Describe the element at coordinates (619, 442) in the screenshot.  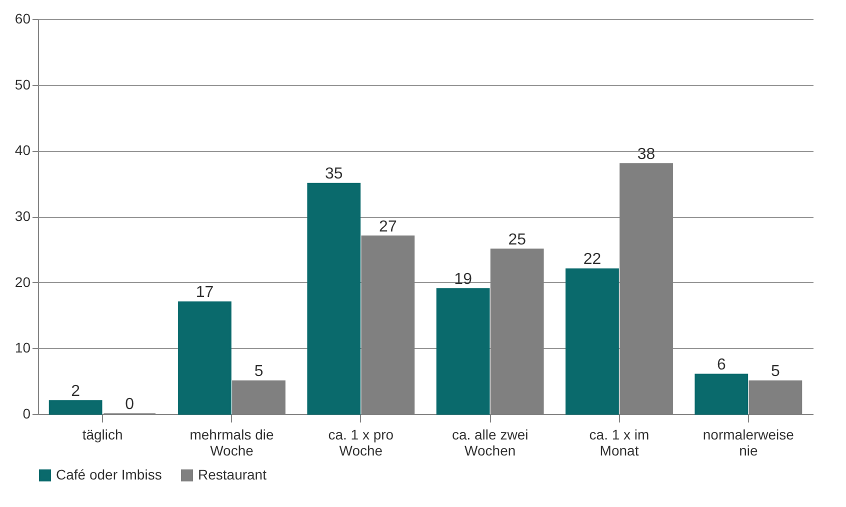
I see `x-tick-label: ca. 1 x im Monat` at that location.